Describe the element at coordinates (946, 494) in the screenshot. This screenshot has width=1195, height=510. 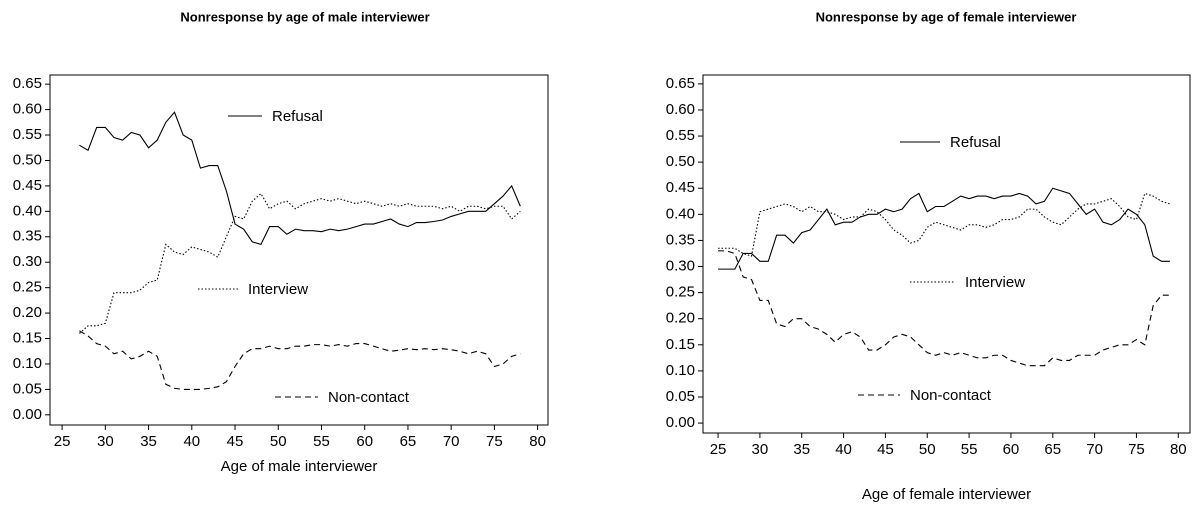
I see `x-axis-label: Age of female interviewer` at that location.